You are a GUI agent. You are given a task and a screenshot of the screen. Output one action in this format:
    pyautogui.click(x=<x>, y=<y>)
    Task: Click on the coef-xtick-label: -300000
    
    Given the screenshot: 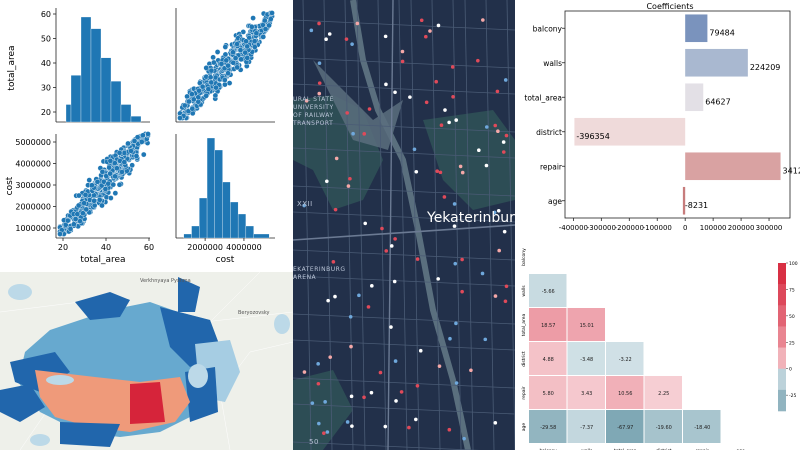 What is the action you would take?
    pyautogui.click(x=601, y=228)
    